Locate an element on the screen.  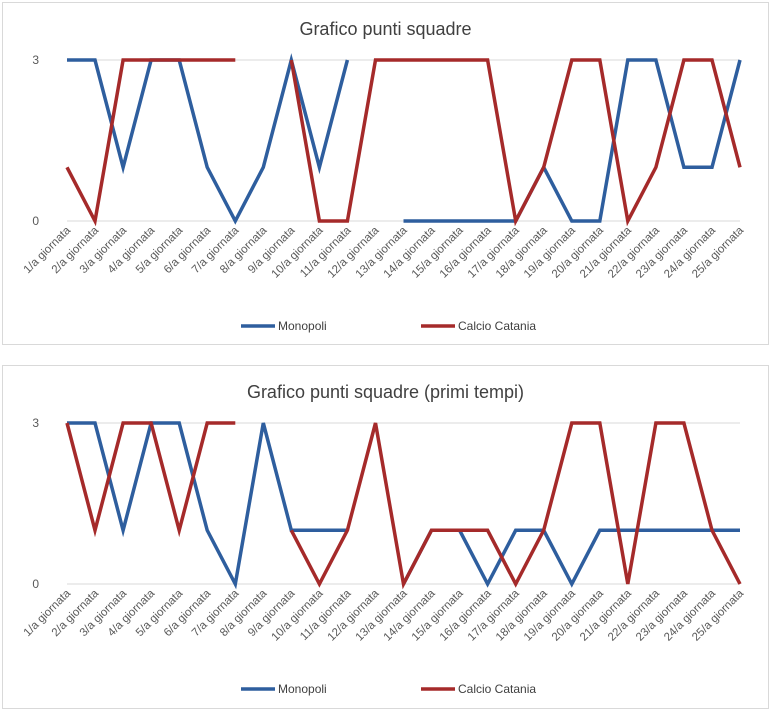
chart-title: Grafico punti squadre is located at coordinates (385, 29).